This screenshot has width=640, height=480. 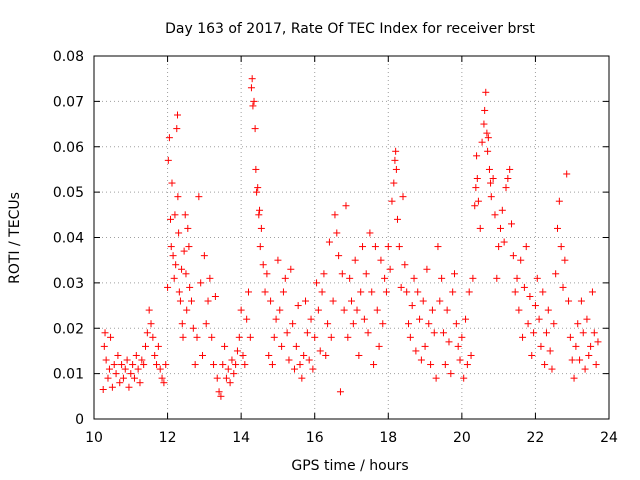 I want to click on x-tick-label: 18, so click(x=388, y=438).